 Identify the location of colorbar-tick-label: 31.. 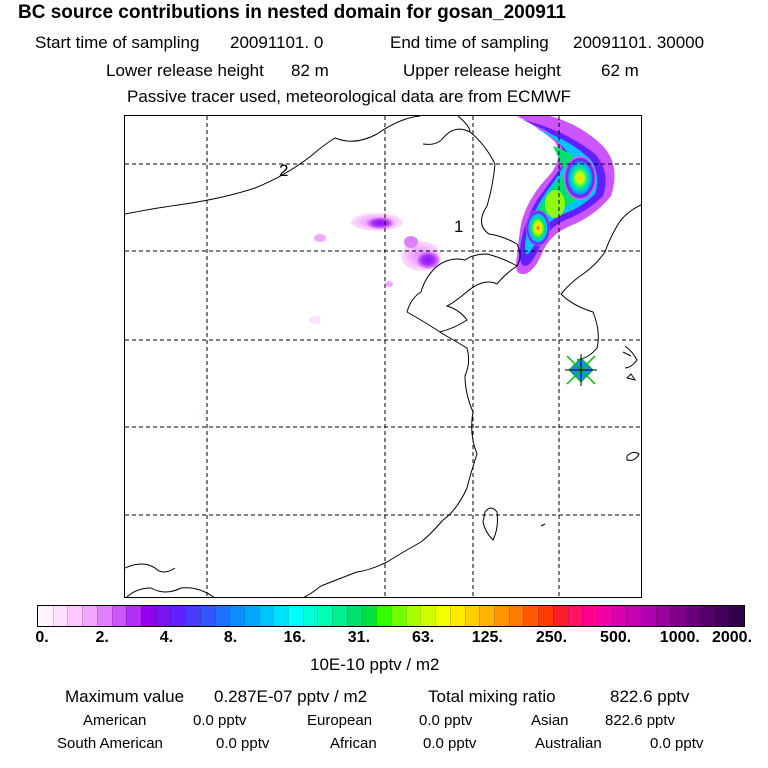
(359, 637).